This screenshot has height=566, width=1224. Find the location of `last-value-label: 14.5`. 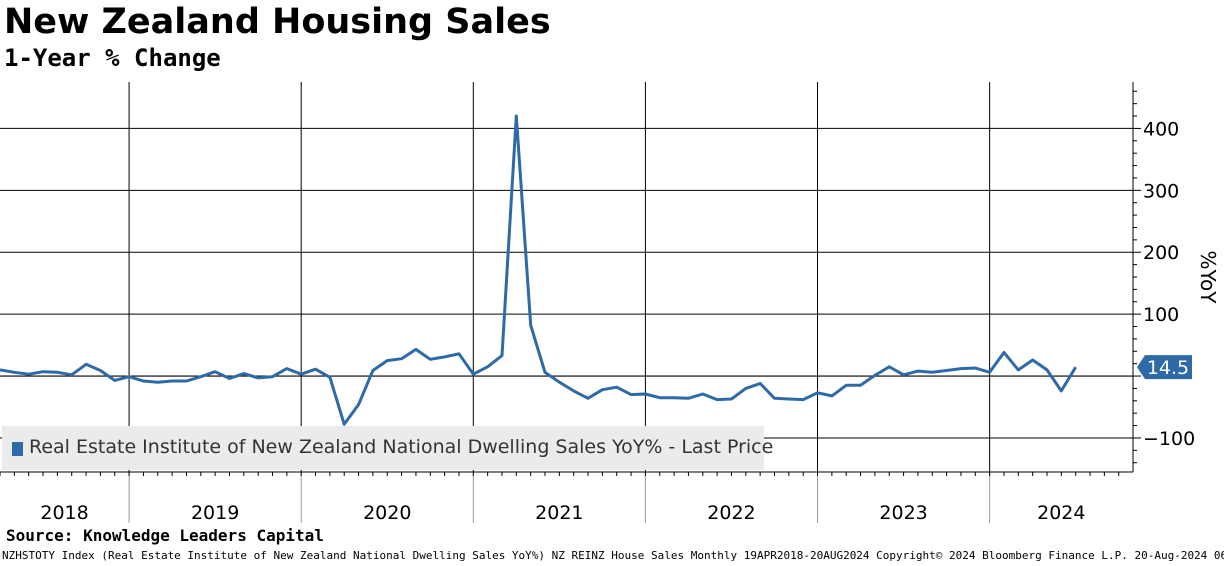

last-value-label: 14.5 is located at coordinates (1168, 368).